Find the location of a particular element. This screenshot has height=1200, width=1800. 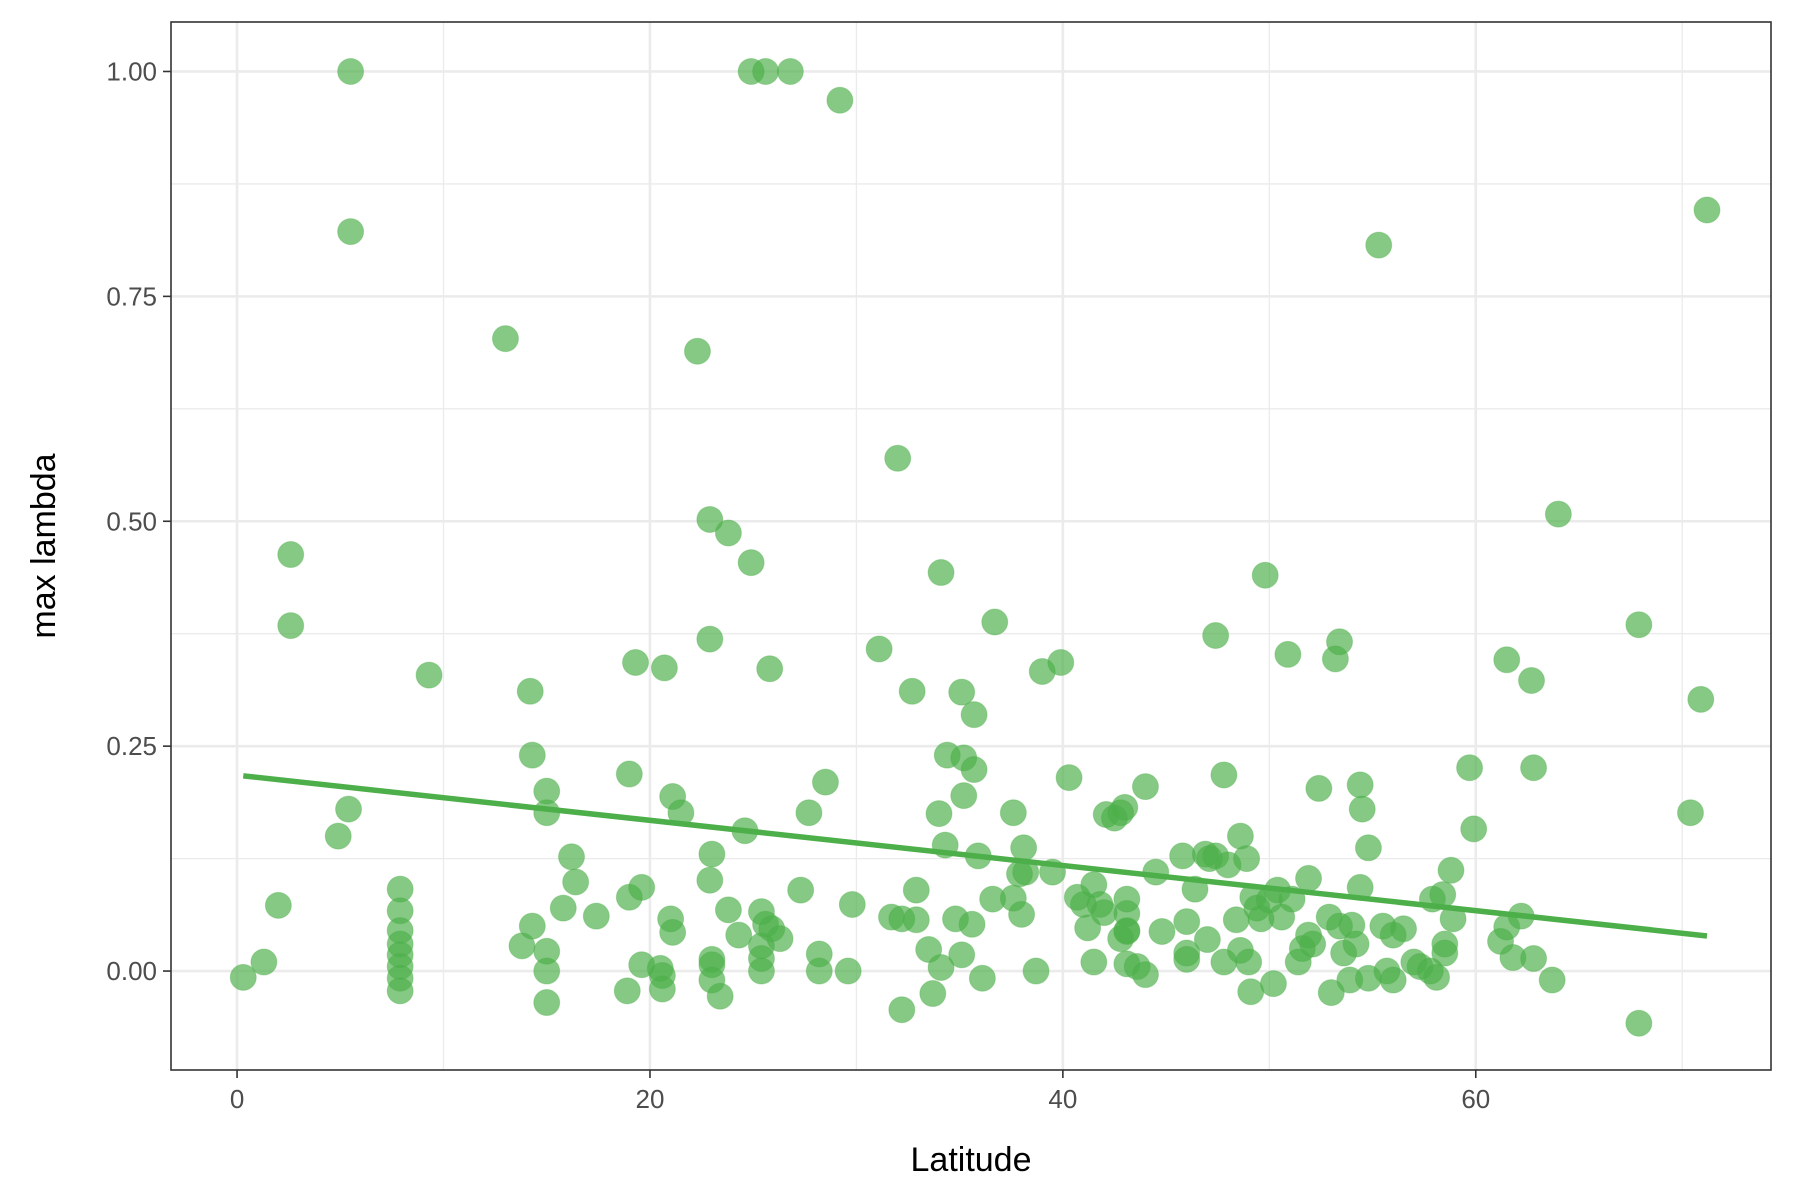

y-tick-label: 0.75 is located at coordinates (131, 296).